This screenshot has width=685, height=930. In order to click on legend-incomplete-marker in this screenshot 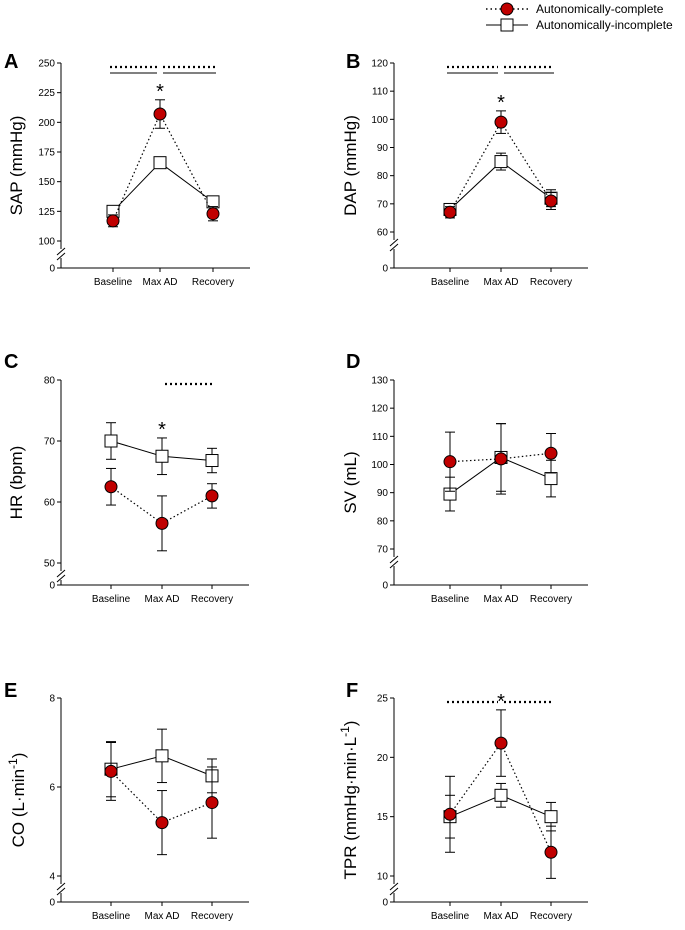, I will do `click(507, 25)`.